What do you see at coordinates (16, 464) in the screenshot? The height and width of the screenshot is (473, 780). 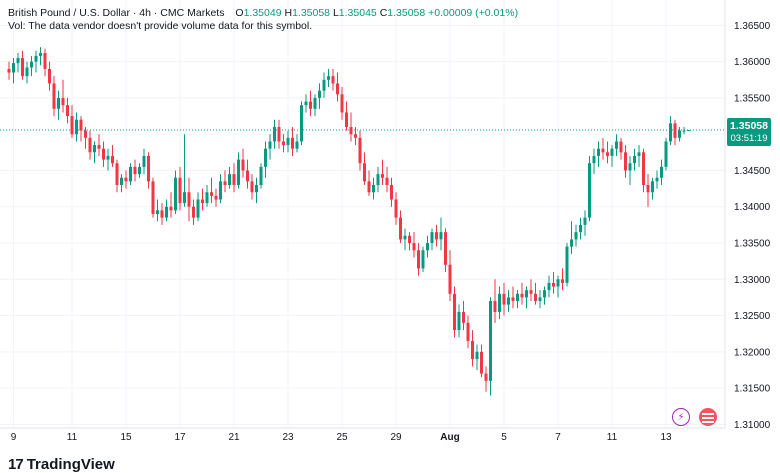 I see `tradingview-logo-icon: 17` at bounding box center [16, 464].